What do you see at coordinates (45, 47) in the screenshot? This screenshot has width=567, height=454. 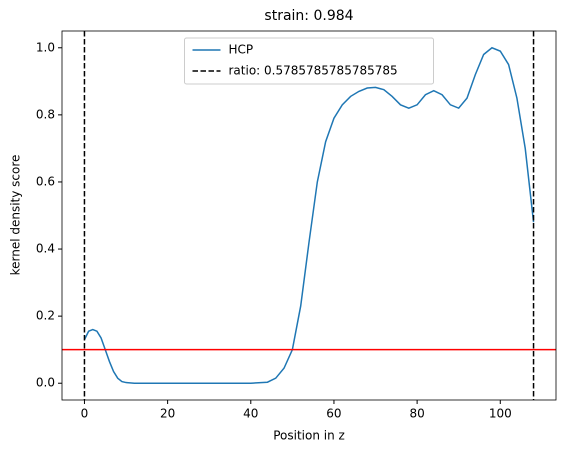 I see `y-tick-label: 1.0` at bounding box center [45, 47].